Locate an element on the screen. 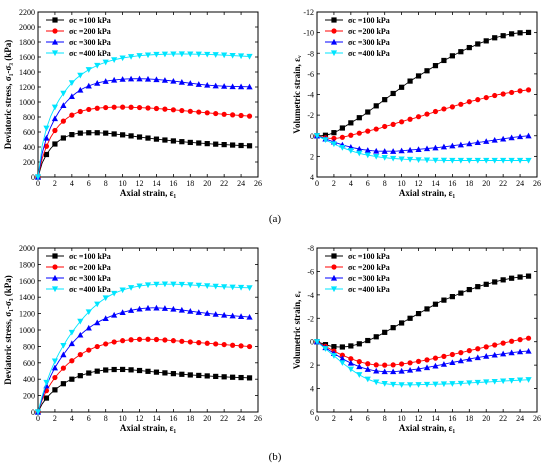 The height and width of the screenshot is (470, 550). y-tick-label: 600 is located at coordinates (29, 363).